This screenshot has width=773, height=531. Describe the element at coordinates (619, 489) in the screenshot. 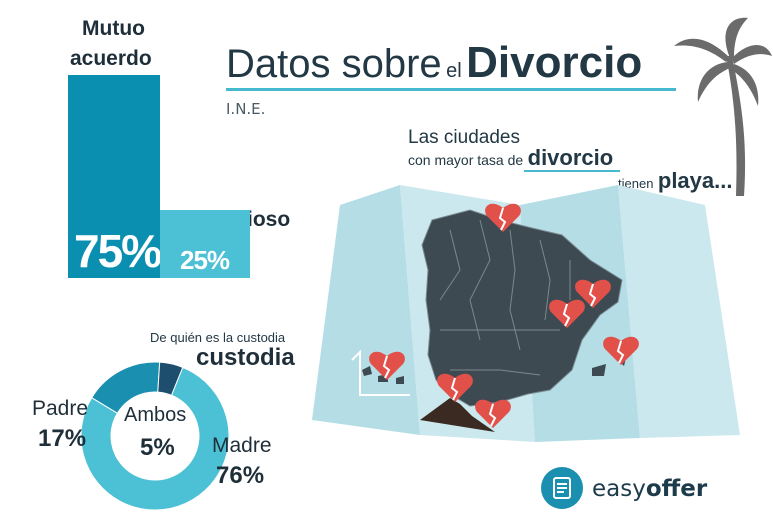

I see `brand-name-light: easy` at that location.